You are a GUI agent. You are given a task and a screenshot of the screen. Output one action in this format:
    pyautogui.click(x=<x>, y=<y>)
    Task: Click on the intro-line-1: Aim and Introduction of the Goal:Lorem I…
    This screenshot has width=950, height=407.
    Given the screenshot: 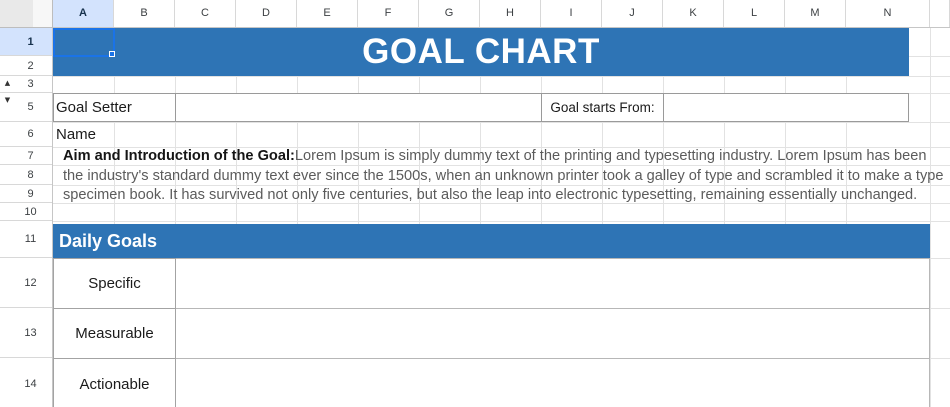 What is the action you would take?
    pyautogui.click(x=494, y=157)
    